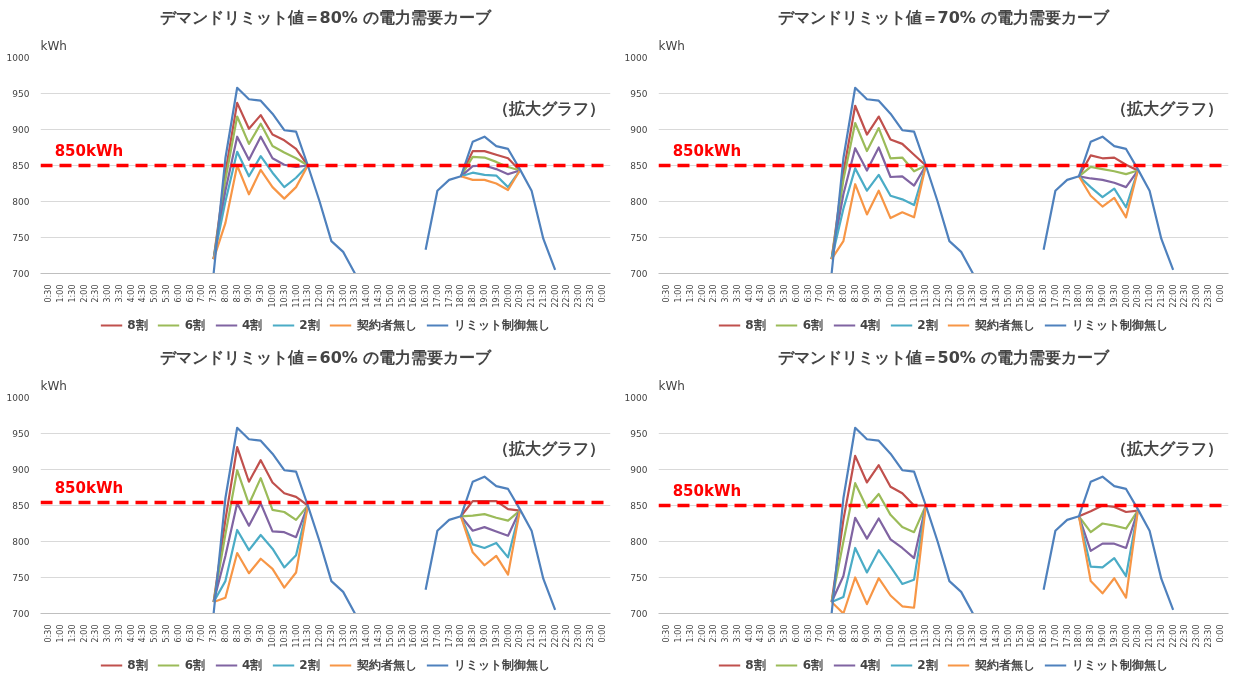 The width and height of the screenshot is (1244, 693). Describe the element at coordinates (1032, 296) in the screenshot. I see `x-tick-label: 16:00` at that location.